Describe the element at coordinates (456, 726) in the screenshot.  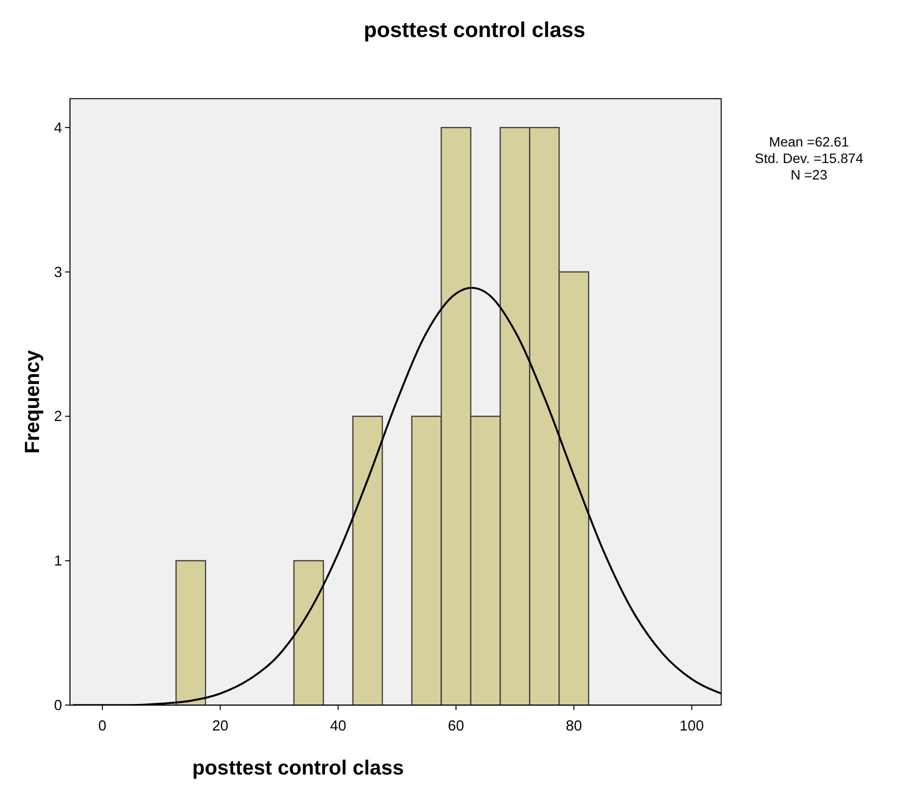
I see `x-tick-label: 60` at that location.